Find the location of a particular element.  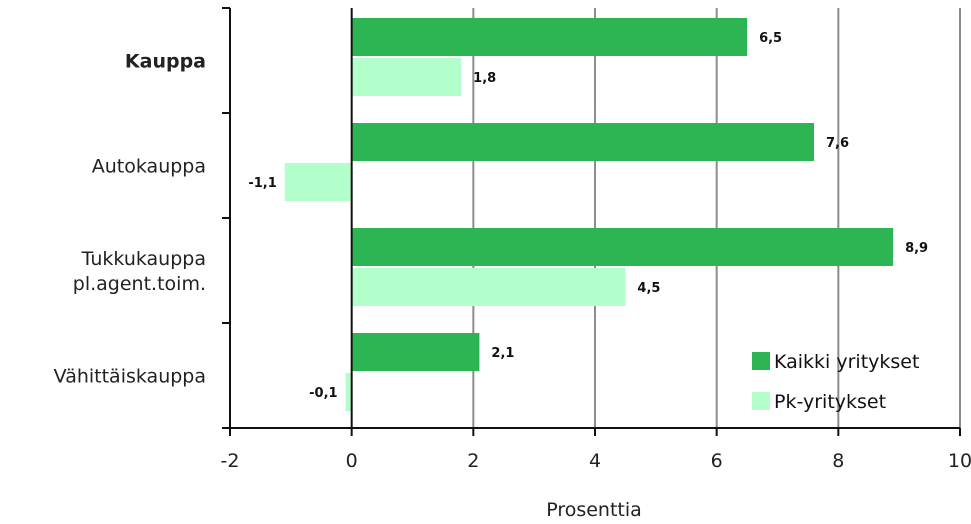

x-tick-label-4: 6 is located at coordinates (717, 461).